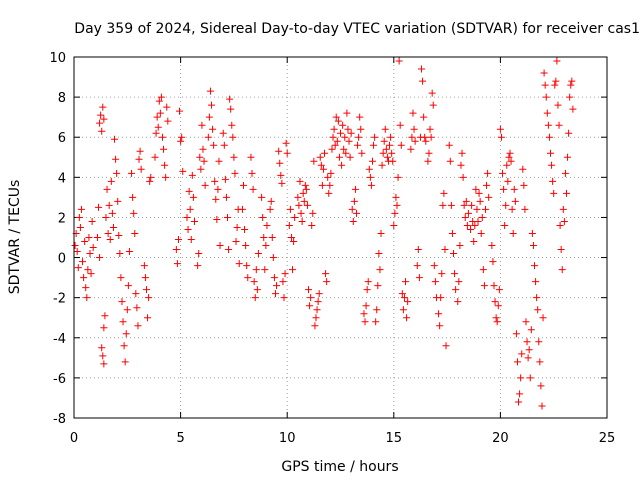  I want to click on y-tick-label: 6, so click(62, 138).